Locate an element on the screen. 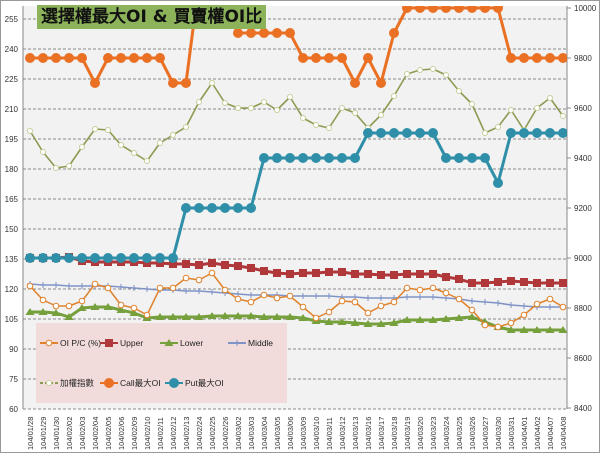 The image size is (600, 453). x-tick-label: 104/03/10 is located at coordinates (316, 433).